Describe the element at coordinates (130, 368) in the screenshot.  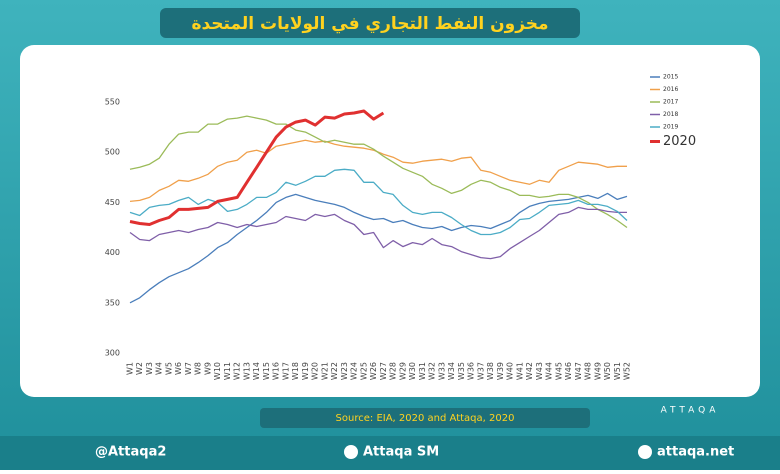
I see `x-tick-label: W1` at that location.